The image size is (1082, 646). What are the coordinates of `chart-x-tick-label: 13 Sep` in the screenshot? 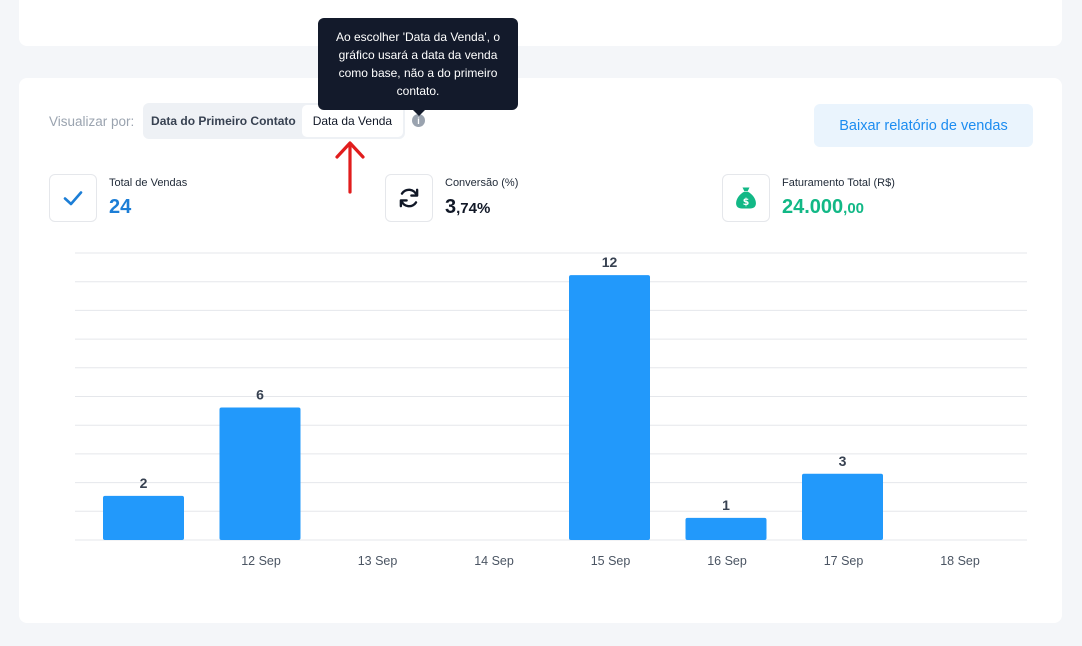 It's located at (378, 561).